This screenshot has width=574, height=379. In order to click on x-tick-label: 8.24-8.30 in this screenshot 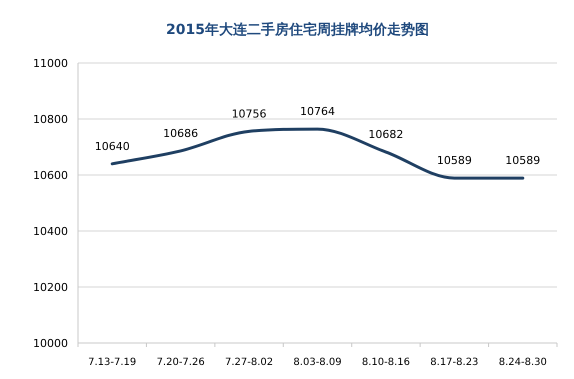, I will do `click(522, 362)`.